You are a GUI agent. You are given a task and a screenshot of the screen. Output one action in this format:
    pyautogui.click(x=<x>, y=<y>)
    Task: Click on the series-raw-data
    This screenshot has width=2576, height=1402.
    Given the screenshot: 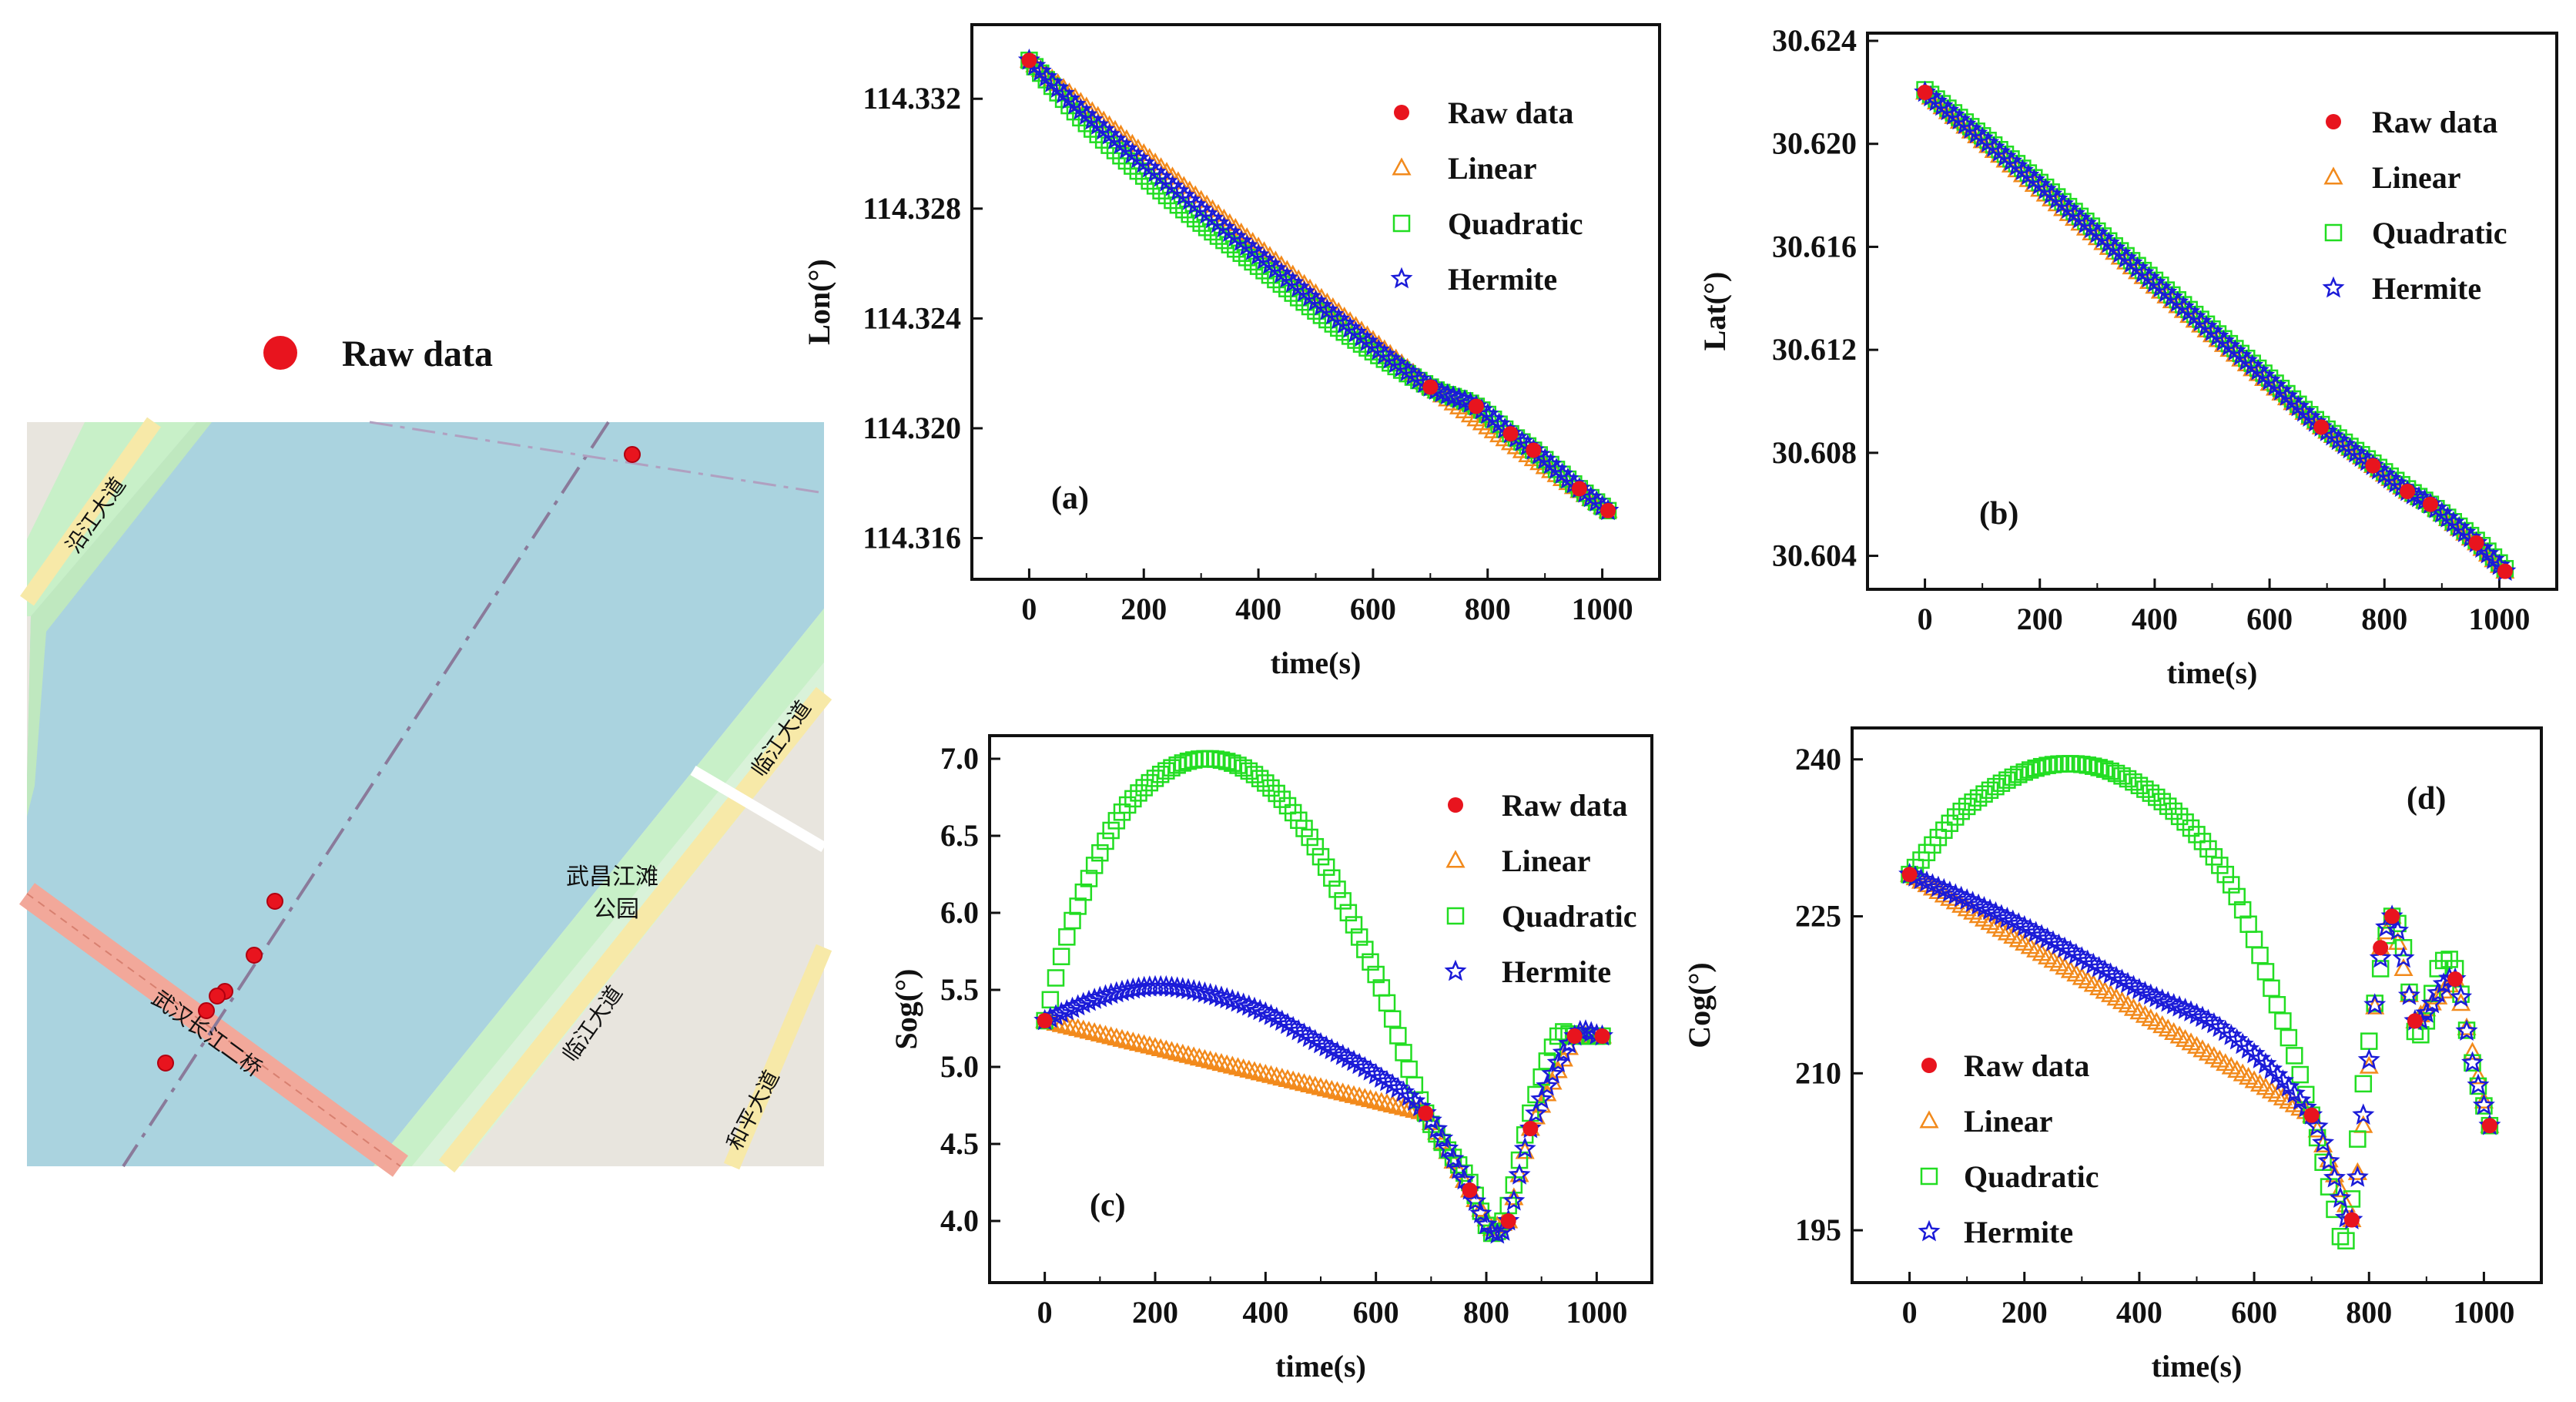 What is the action you would take?
    pyautogui.click(x=1323, y=1121)
    